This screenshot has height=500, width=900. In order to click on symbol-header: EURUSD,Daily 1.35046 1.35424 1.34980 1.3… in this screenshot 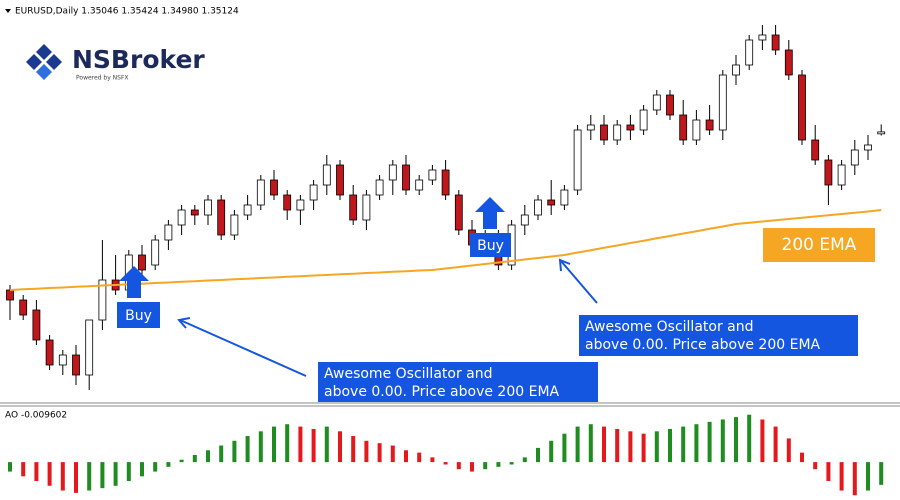, I will do `click(127, 12)`.